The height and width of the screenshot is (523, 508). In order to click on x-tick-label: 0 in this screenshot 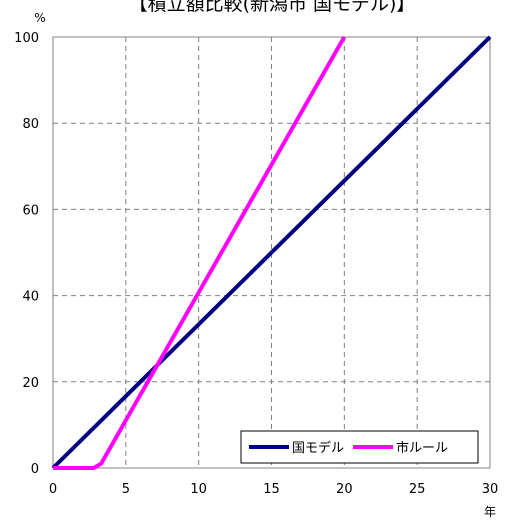, I will do `click(53, 489)`.